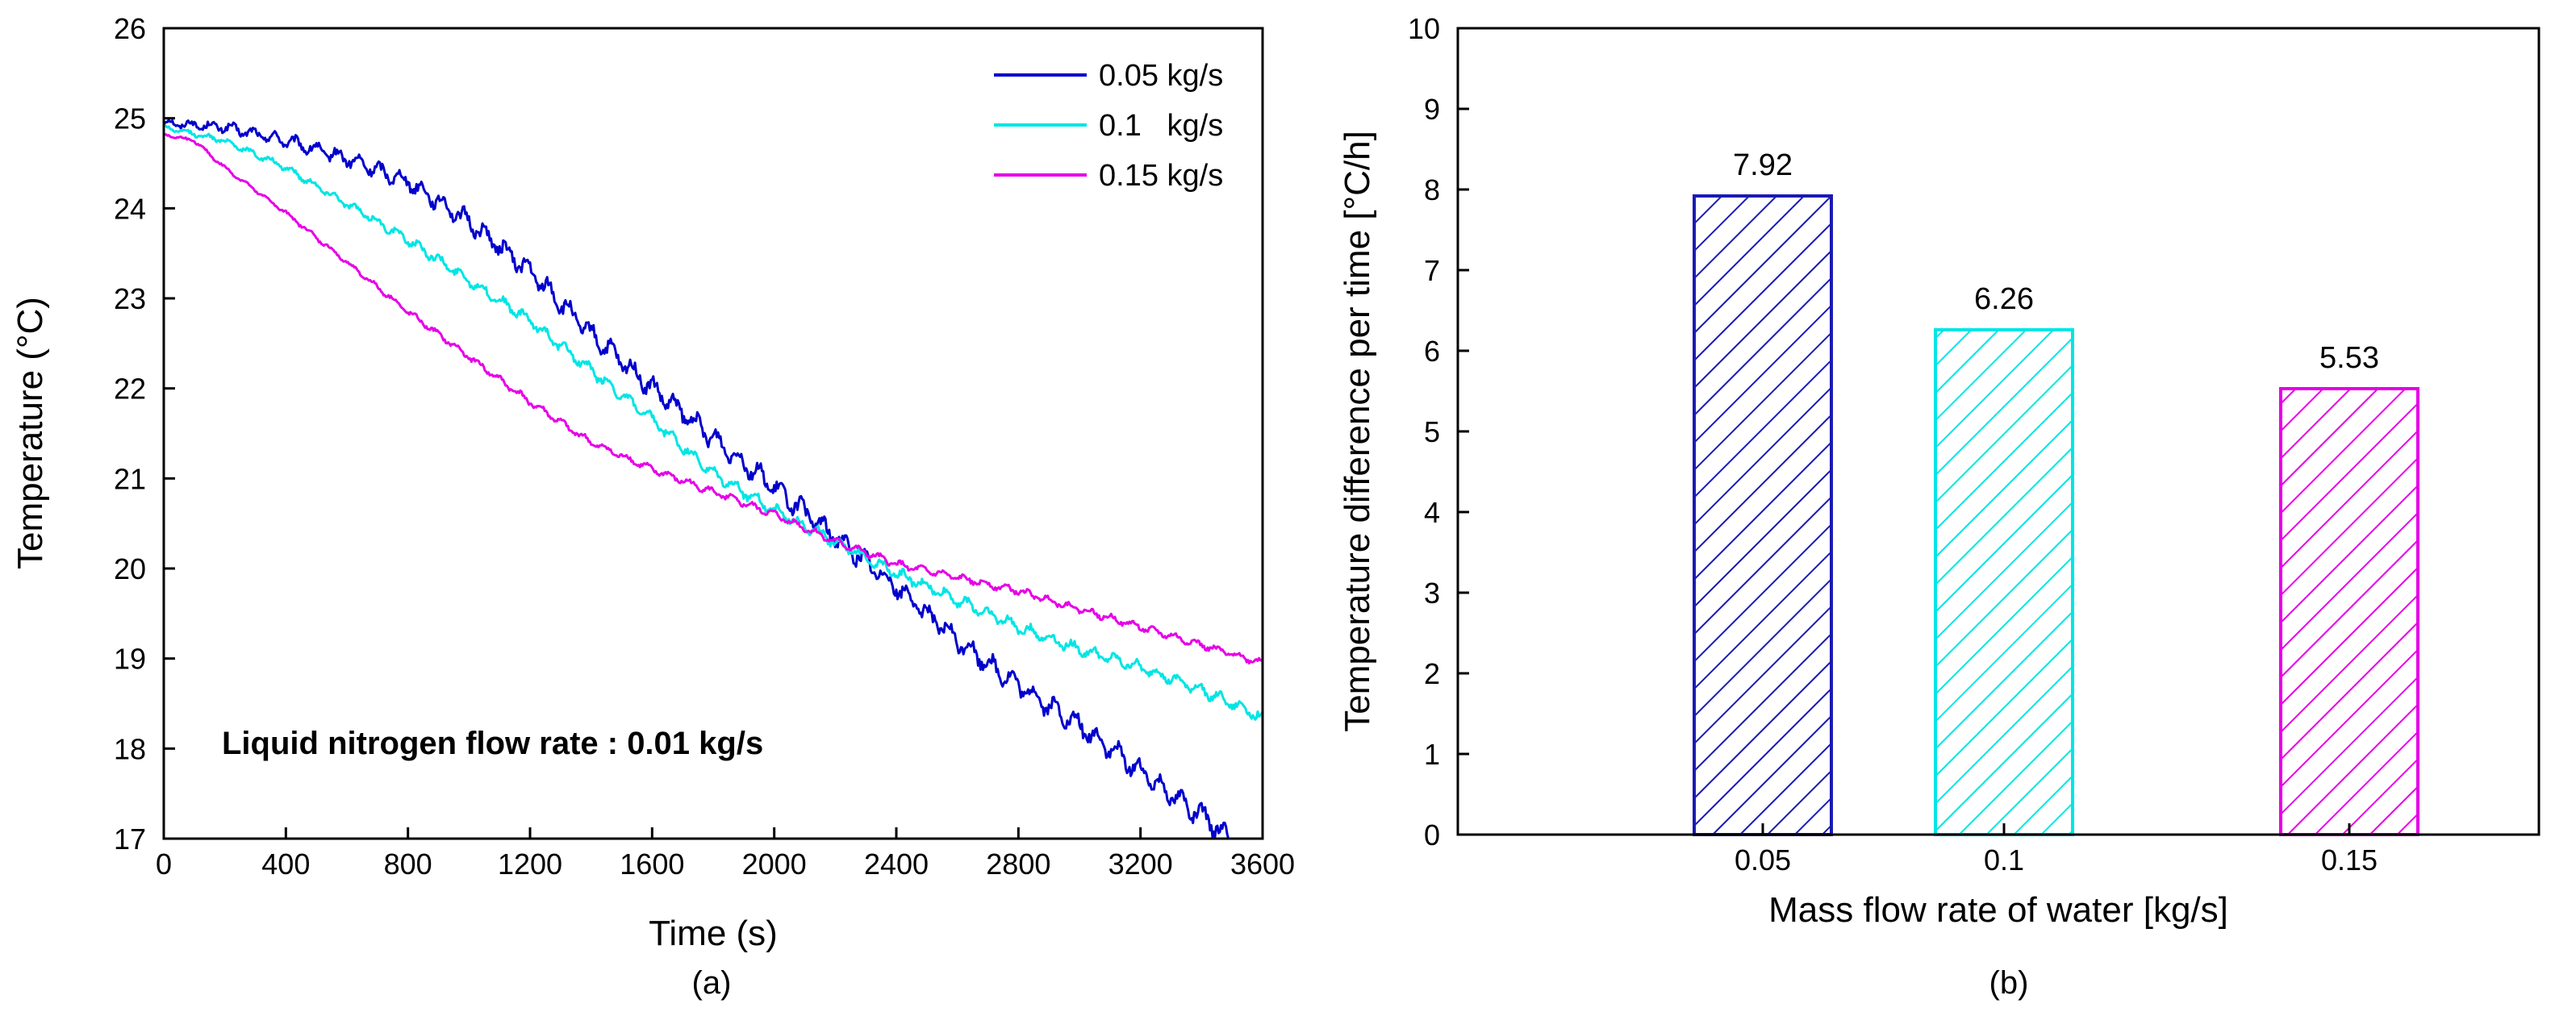 The height and width of the screenshot is (1012, 2576). Describe the element at coordinates (130, 748) in the screenshot. I see `y-tick-label: 18` at that location.